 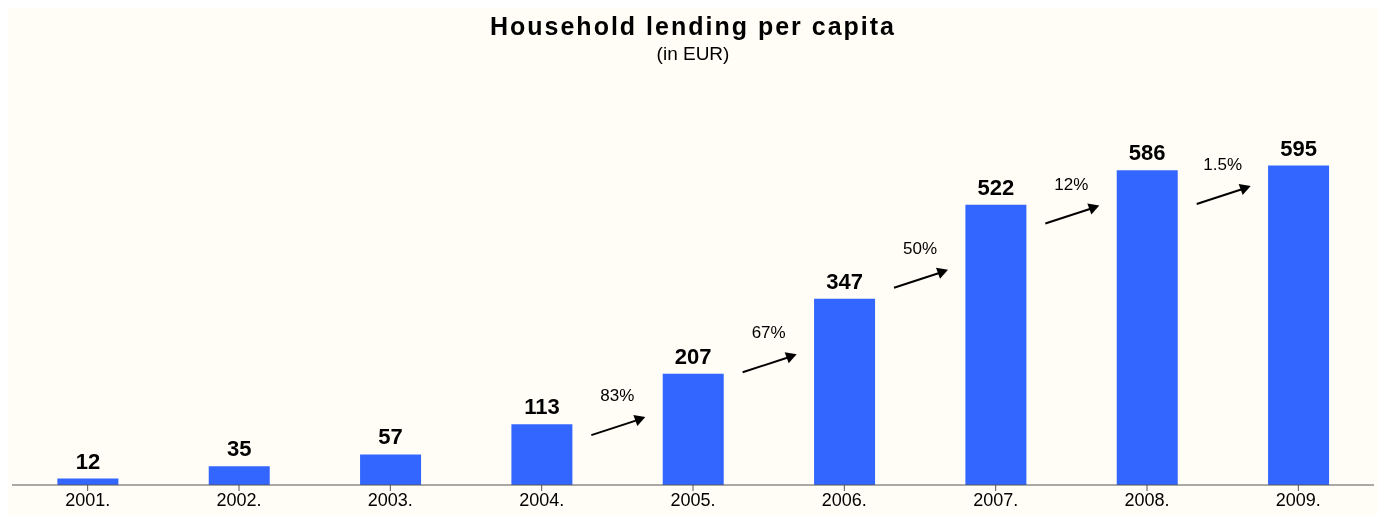 What do you see at coordinates (617, 396) in the screenshot?
I see `annotation: 83%` at bounding box center [617, 396].